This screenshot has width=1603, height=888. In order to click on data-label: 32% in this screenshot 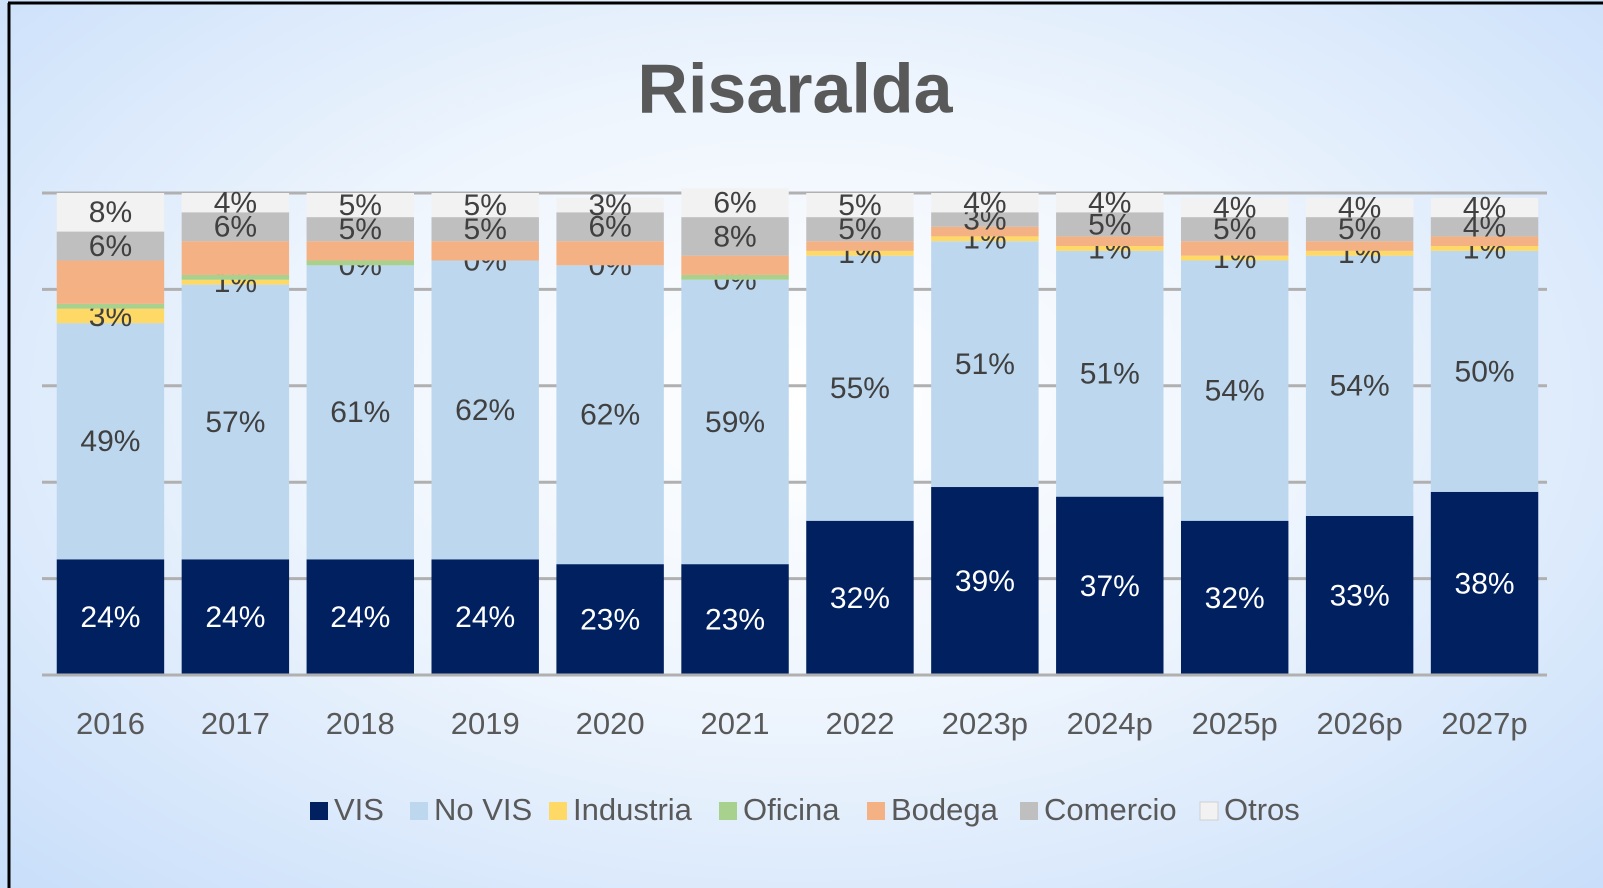, I will do `click(1235, 598)`.